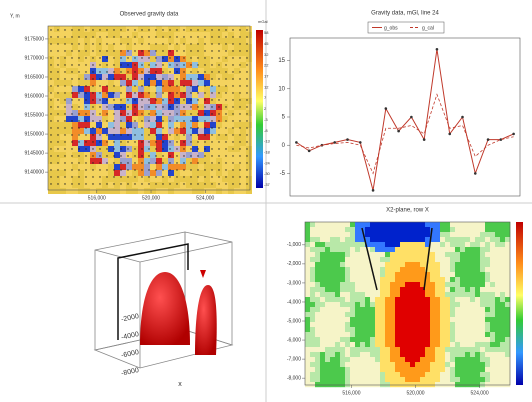 The width and height of the screenshot is (532, 402). What do you see at coordinates (405, 14) in the screenshot?
I see `chart-title: Gravity data, mGl, line 24` at bounding box center [405, 14].